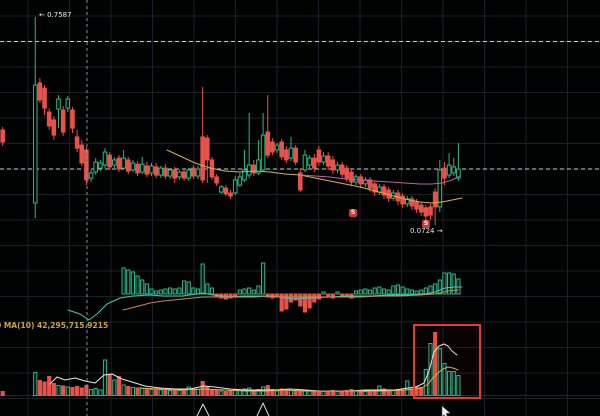 The image size is (600, 416). Describe the element at coordinates (290, 300) in the screenshot. I see `indicator-orange-line` at that location.